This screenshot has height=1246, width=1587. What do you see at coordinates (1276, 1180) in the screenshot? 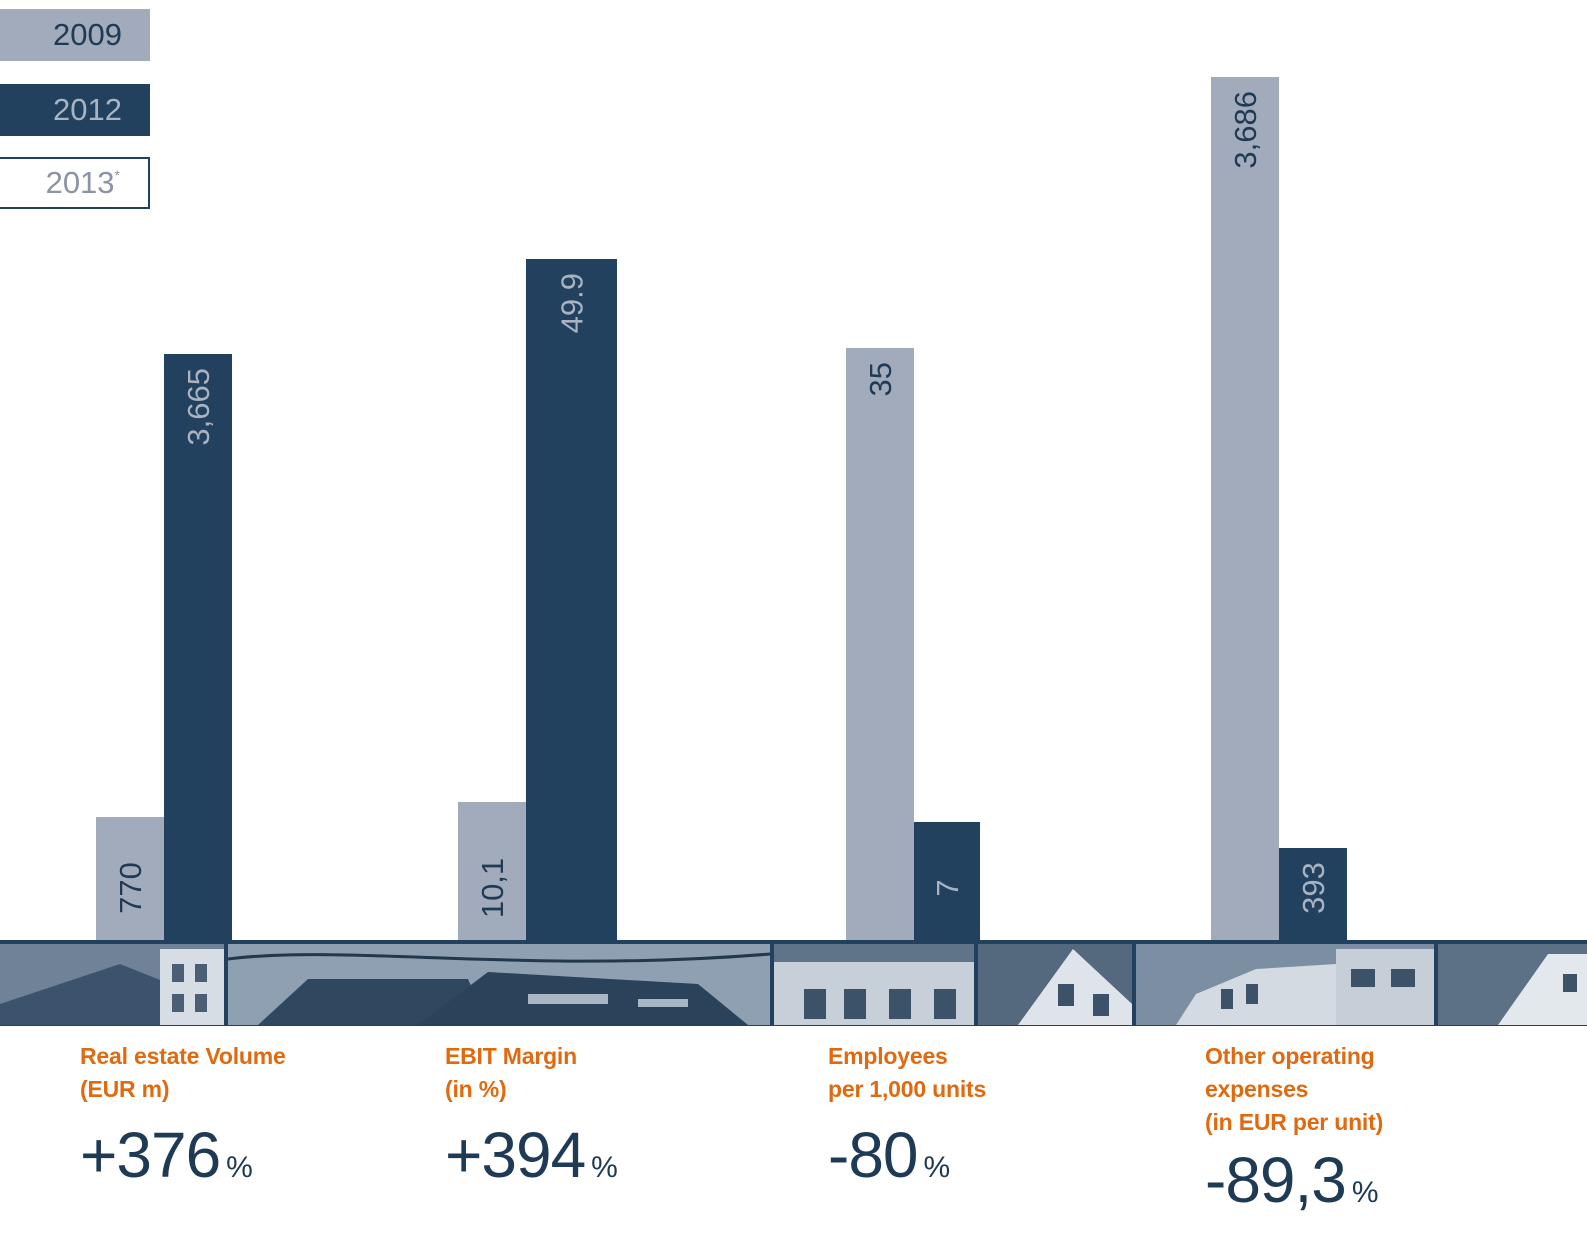
I see `metric-change-value: -89,3` at bounding box center [1276, 1180].